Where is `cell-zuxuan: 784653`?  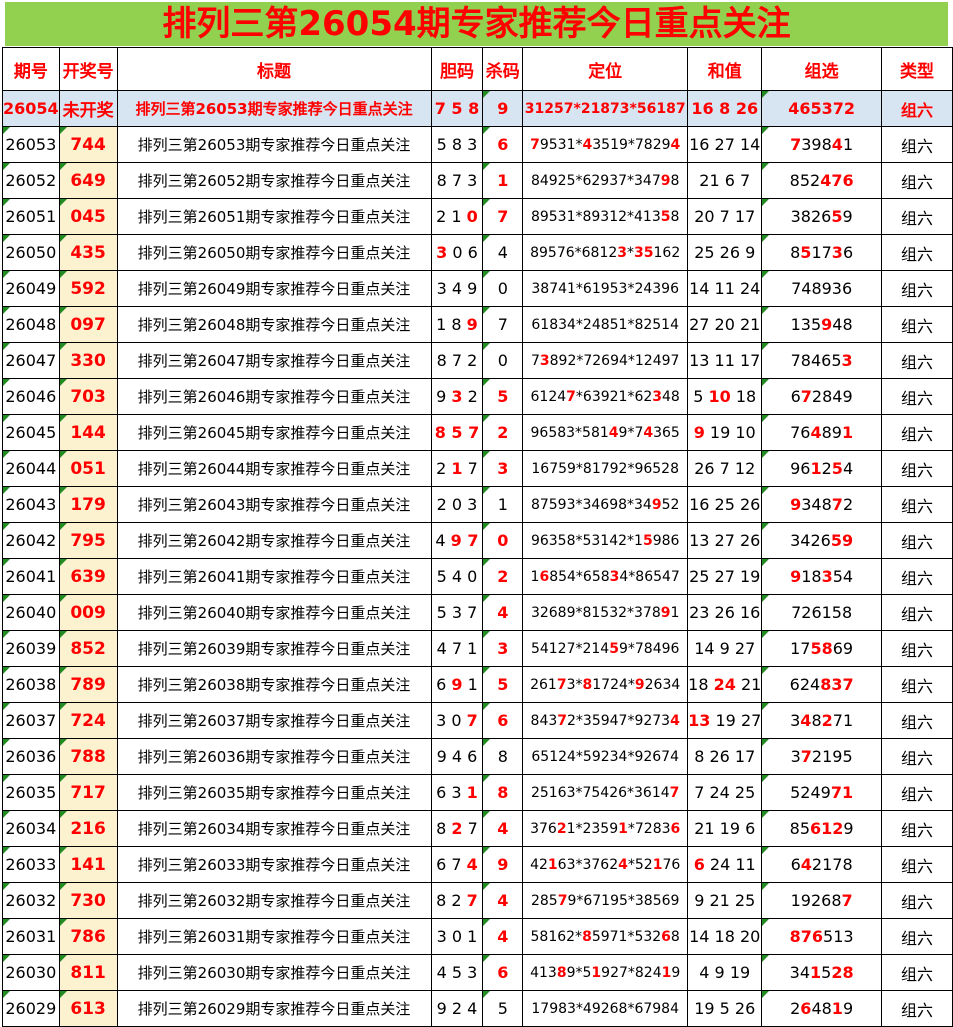
cell-zuxuan: 784653 is located at coordinates (821, 360).